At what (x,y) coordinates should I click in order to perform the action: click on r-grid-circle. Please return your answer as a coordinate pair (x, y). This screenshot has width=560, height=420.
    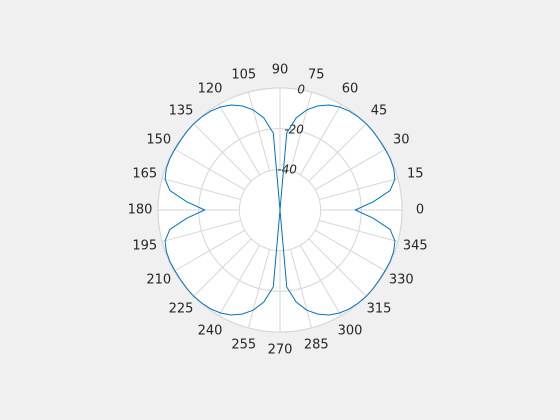
    Looking at the image, I should click on (280, 210).